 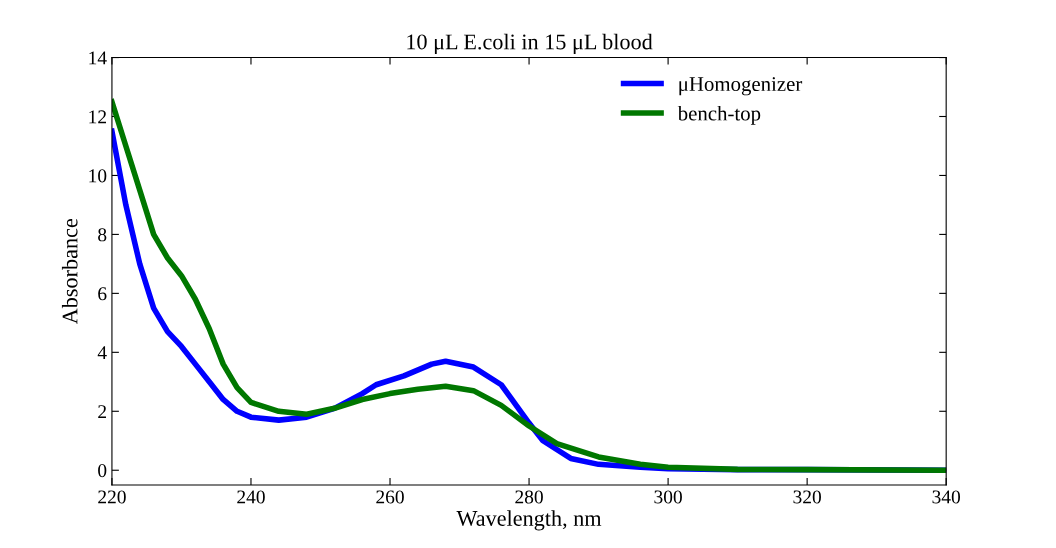 What do you see at coordinates (251, 497) in the screenshot?
I see `x-tick-label: 240` at bounding box center [251, 497].